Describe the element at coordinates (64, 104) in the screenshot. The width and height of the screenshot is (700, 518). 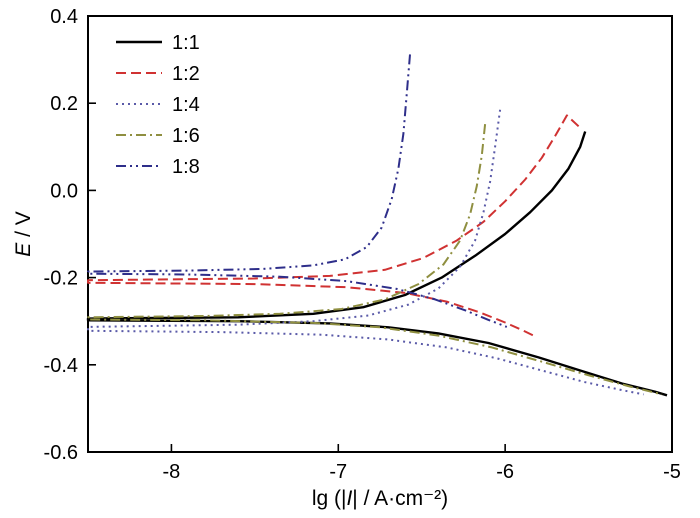
I see `y-tick-label: 0.2` at that location.